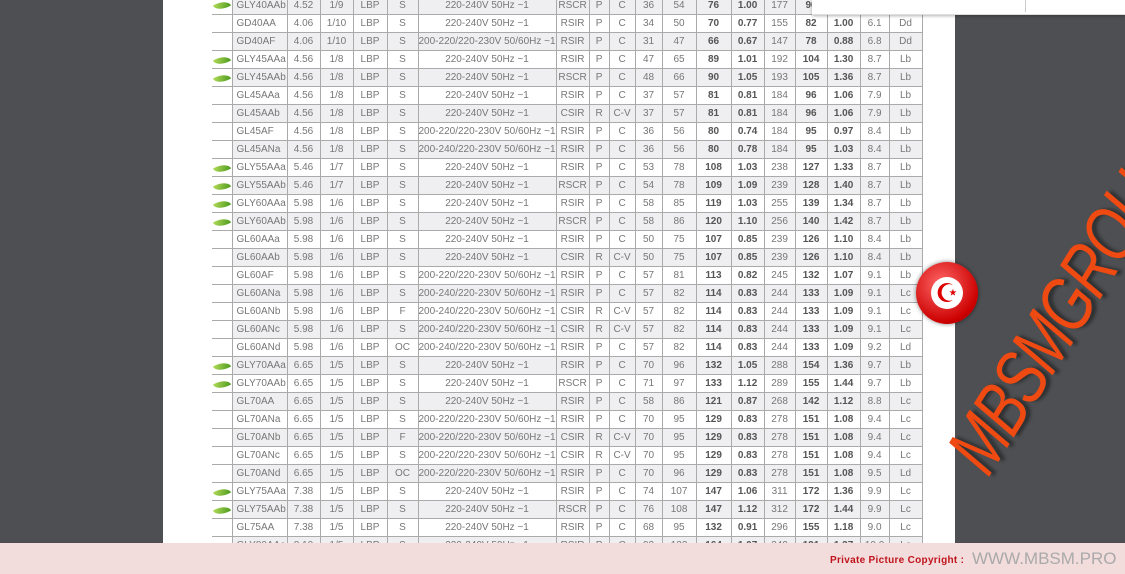 This screenshot has height=574, width=1125. What do you see at coordinates (905, 113) in the screenshot?
I see `table-cell: Lb` at bounding box center [905, 113].